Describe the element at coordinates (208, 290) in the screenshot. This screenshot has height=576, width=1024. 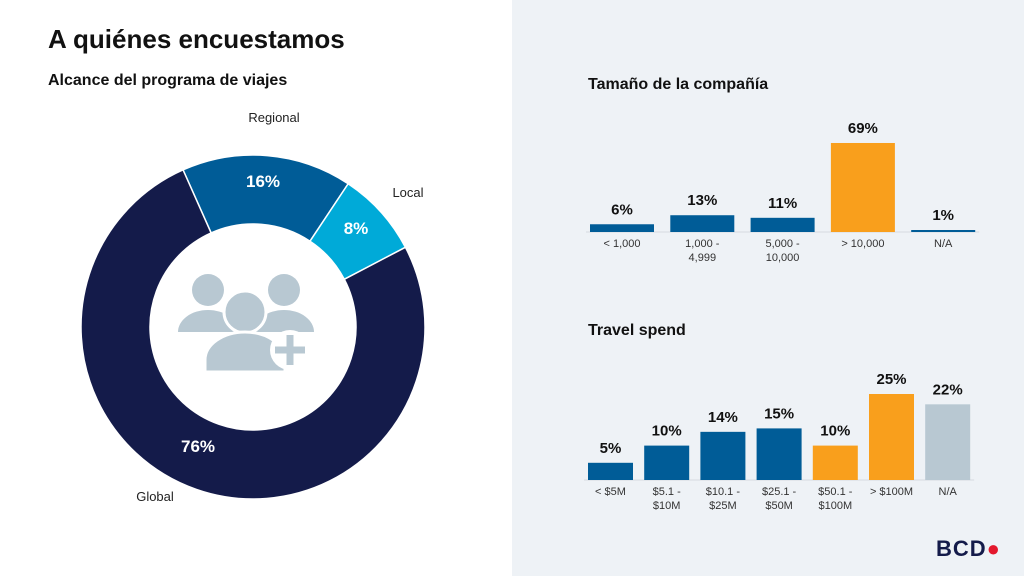
I see `user-group-plus-icon` at that location.